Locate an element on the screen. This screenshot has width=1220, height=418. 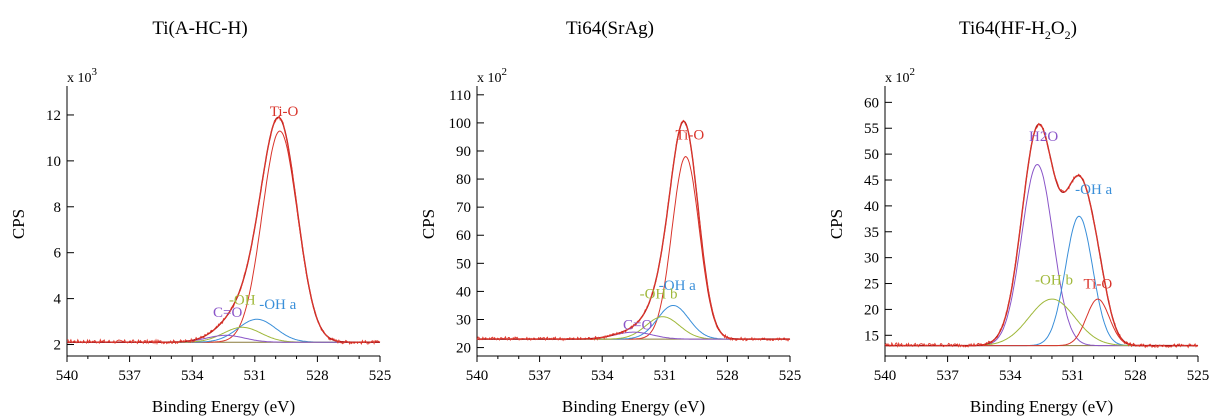
chart-title: Ti64(SrAg) is located at coordinates (610, 28).